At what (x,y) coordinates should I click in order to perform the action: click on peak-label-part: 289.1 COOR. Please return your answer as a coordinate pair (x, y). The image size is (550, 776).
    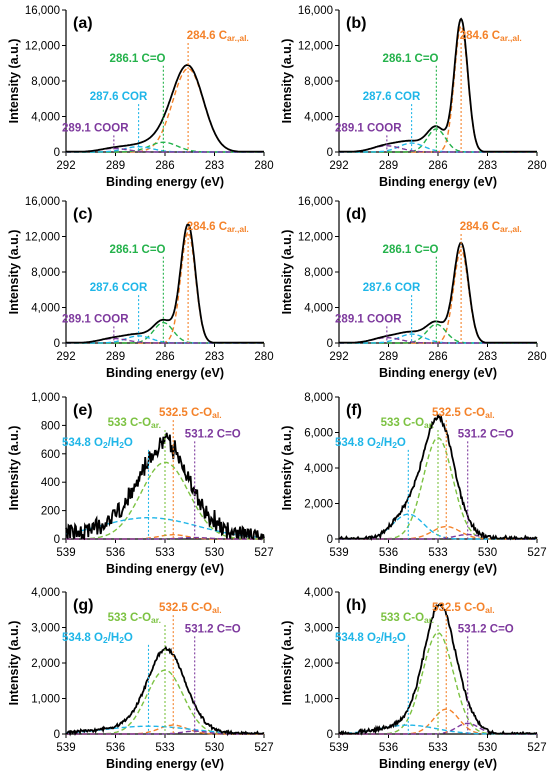
    Looking at the image, I should click on (368, 319).